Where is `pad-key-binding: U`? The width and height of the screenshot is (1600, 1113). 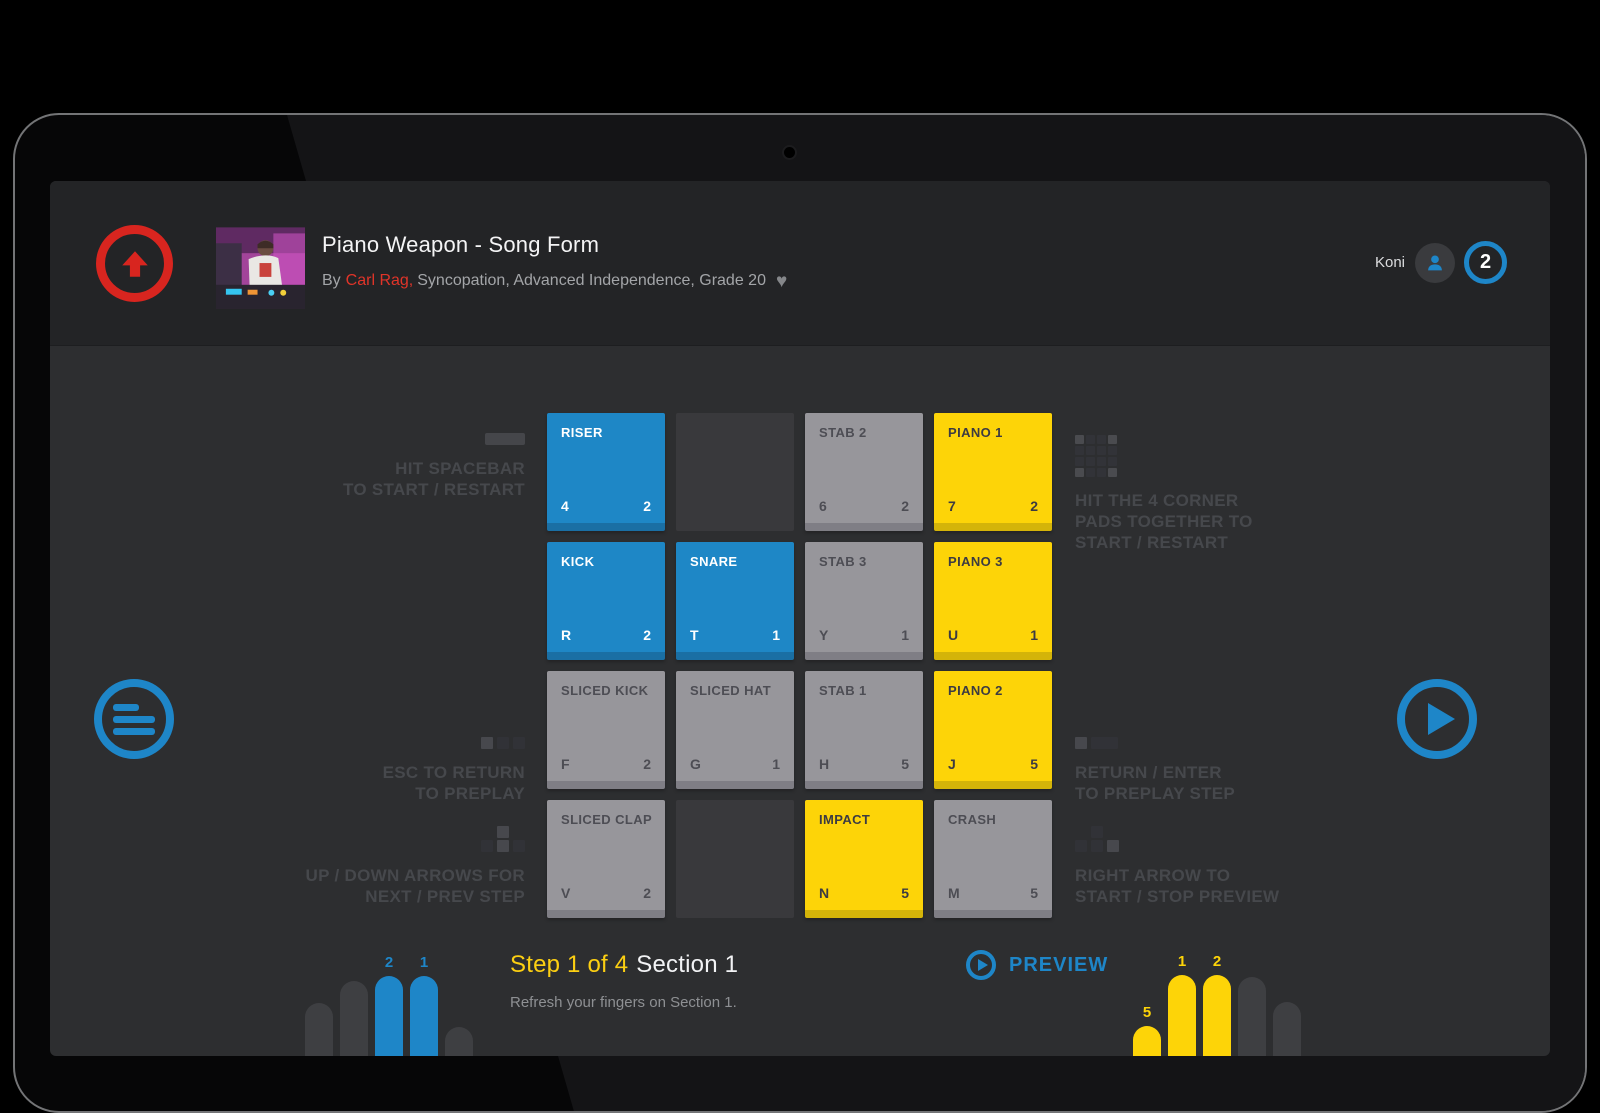 pad-key-binding: U is located at coordinates (953, 635).